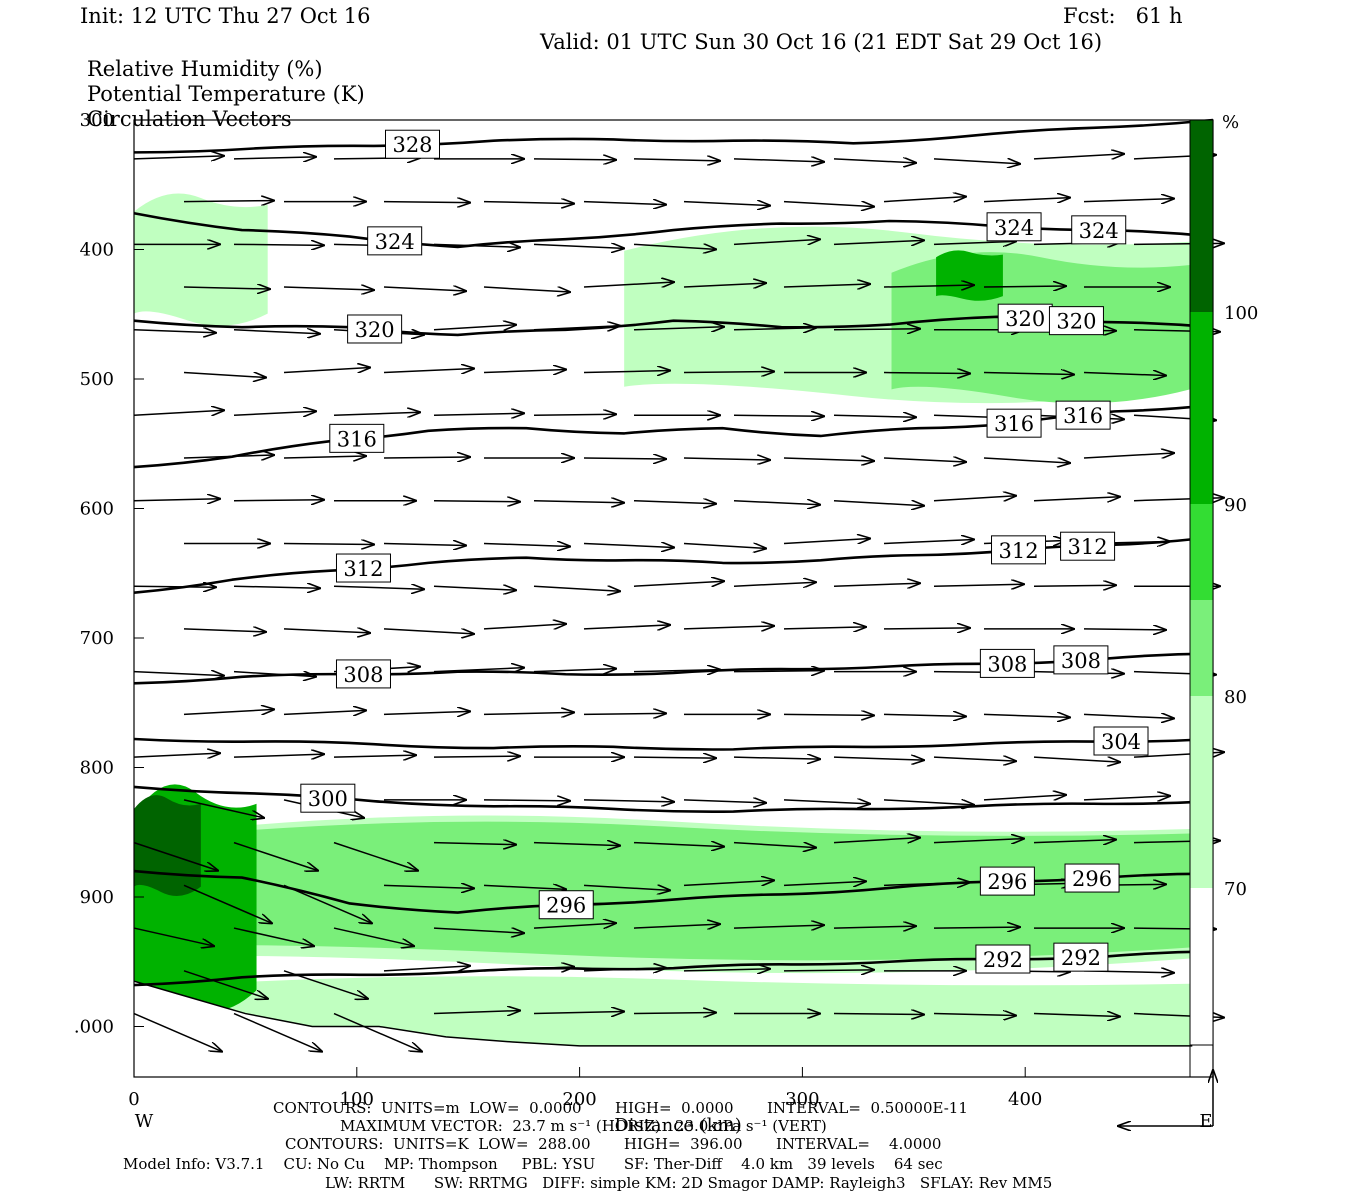 This screenshot has width=1350, height=1200. Describe the element at coordinates (673, 1028) in the screenshot. I see `terrain-mask` at that location.